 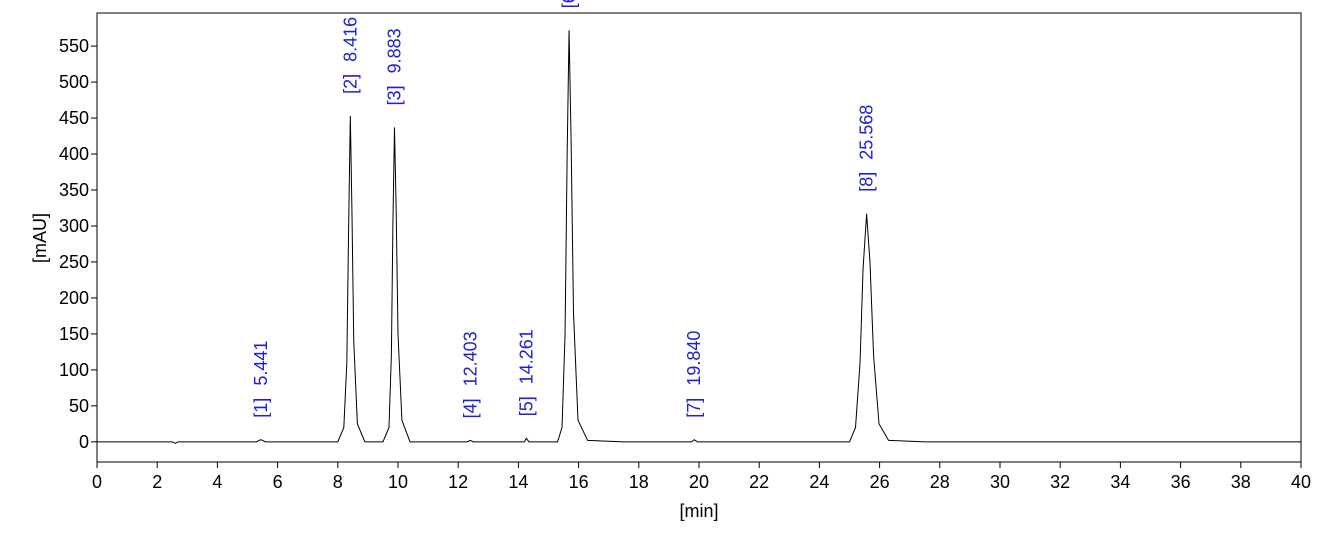 What do you see at coordinates (470, 408) in the screenshot?
I see `peak-id: [4]` at bounding box center [470, 408].